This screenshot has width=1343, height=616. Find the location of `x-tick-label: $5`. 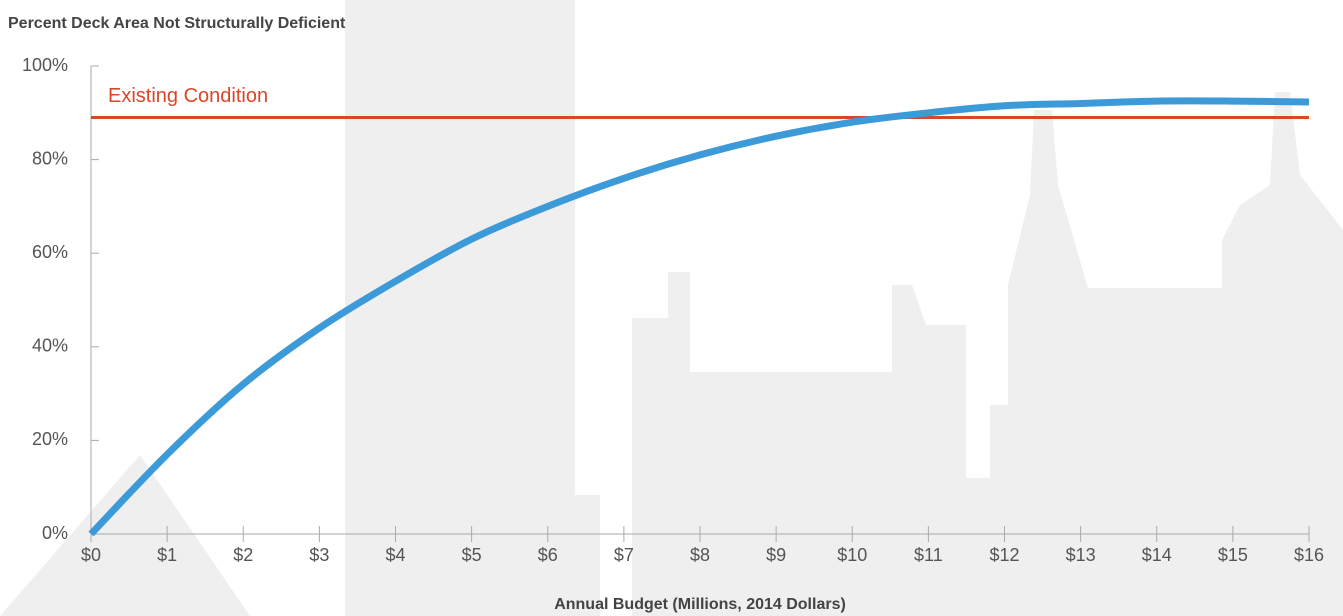

x-tick-label: $5 is located at coordinates (472, 555).